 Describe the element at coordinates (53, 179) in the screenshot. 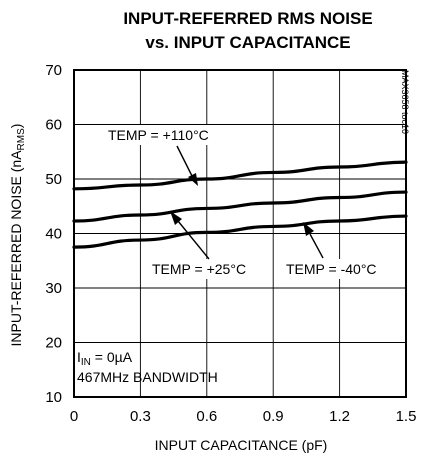

I see `y-tick-label: 50` at that location.